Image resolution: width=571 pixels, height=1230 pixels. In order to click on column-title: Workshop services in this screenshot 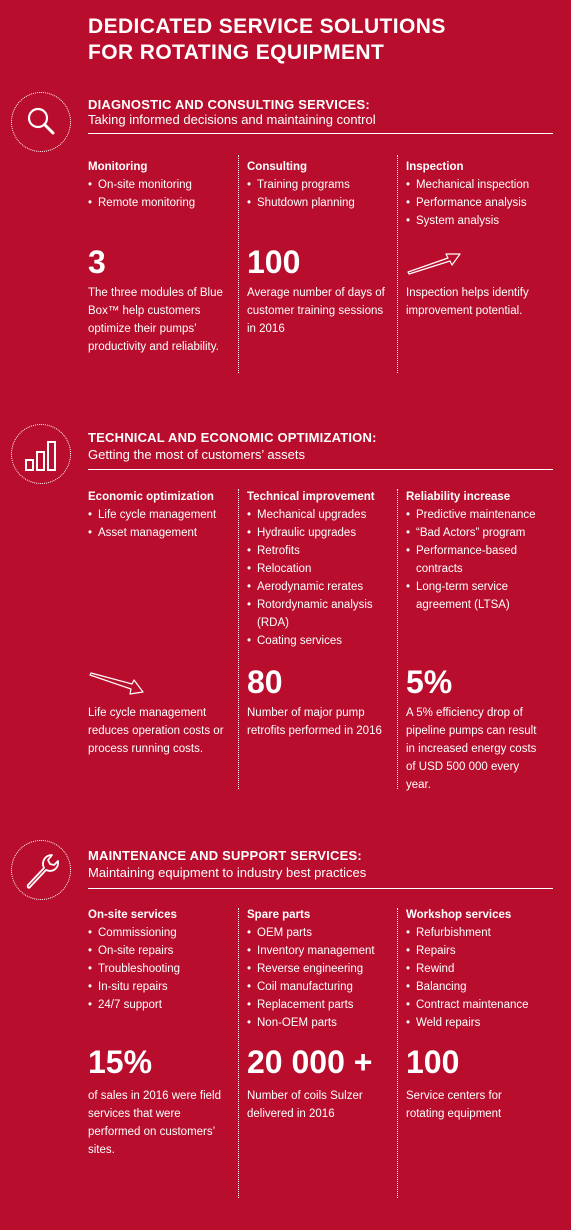, I will do `click(459, 915)`.